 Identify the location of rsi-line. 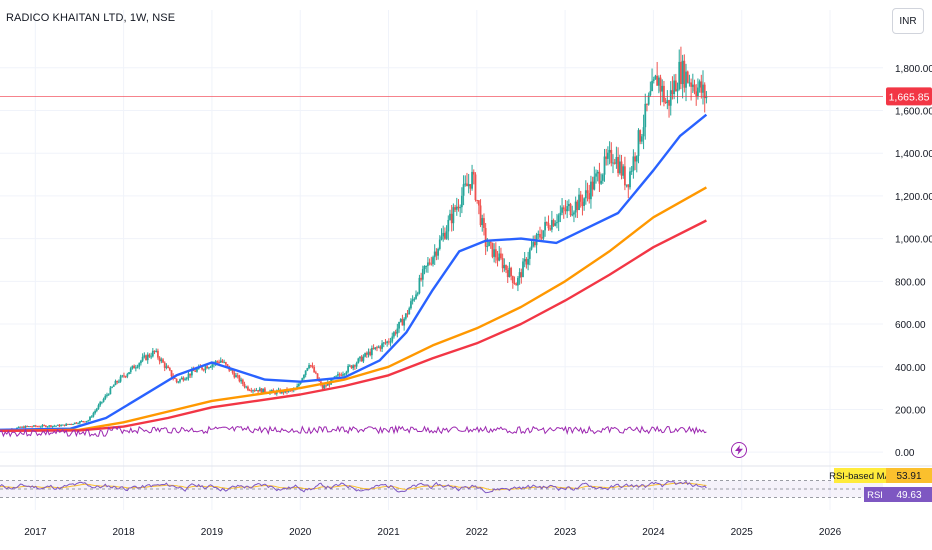
(353, 487).